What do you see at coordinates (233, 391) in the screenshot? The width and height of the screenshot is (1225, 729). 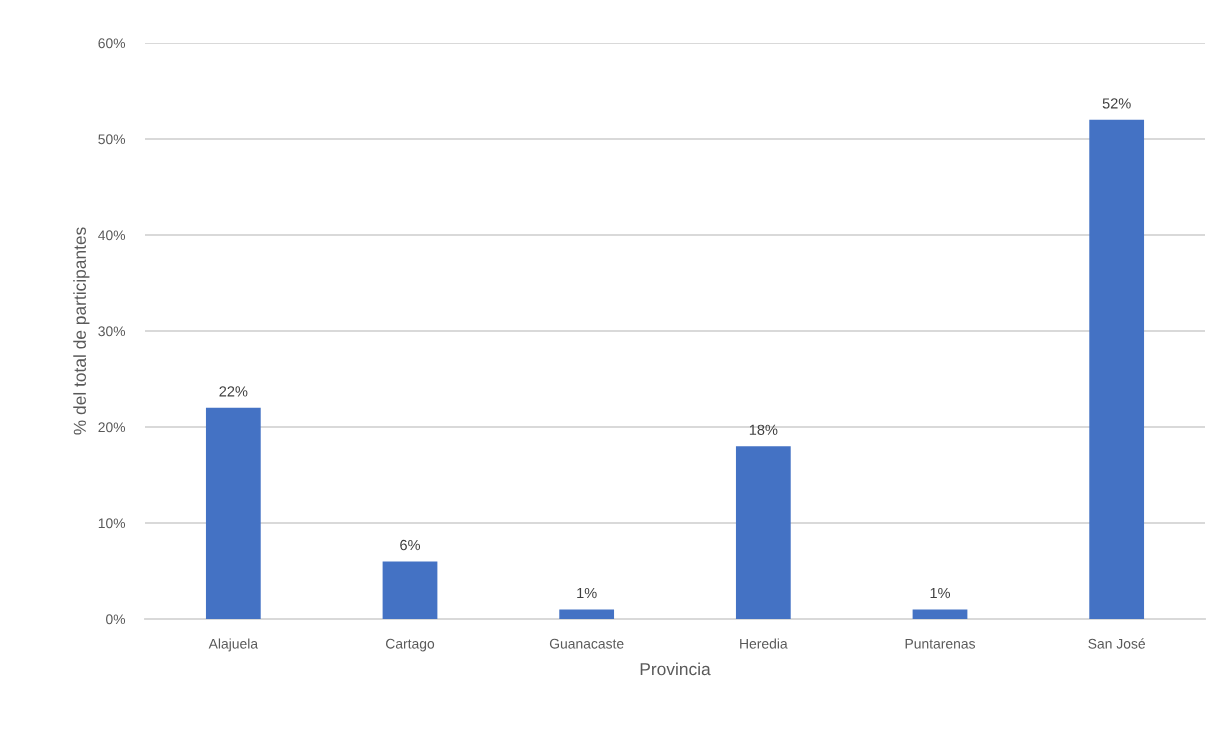 I see `data-label: 22%` at bounding box center [233, 391].